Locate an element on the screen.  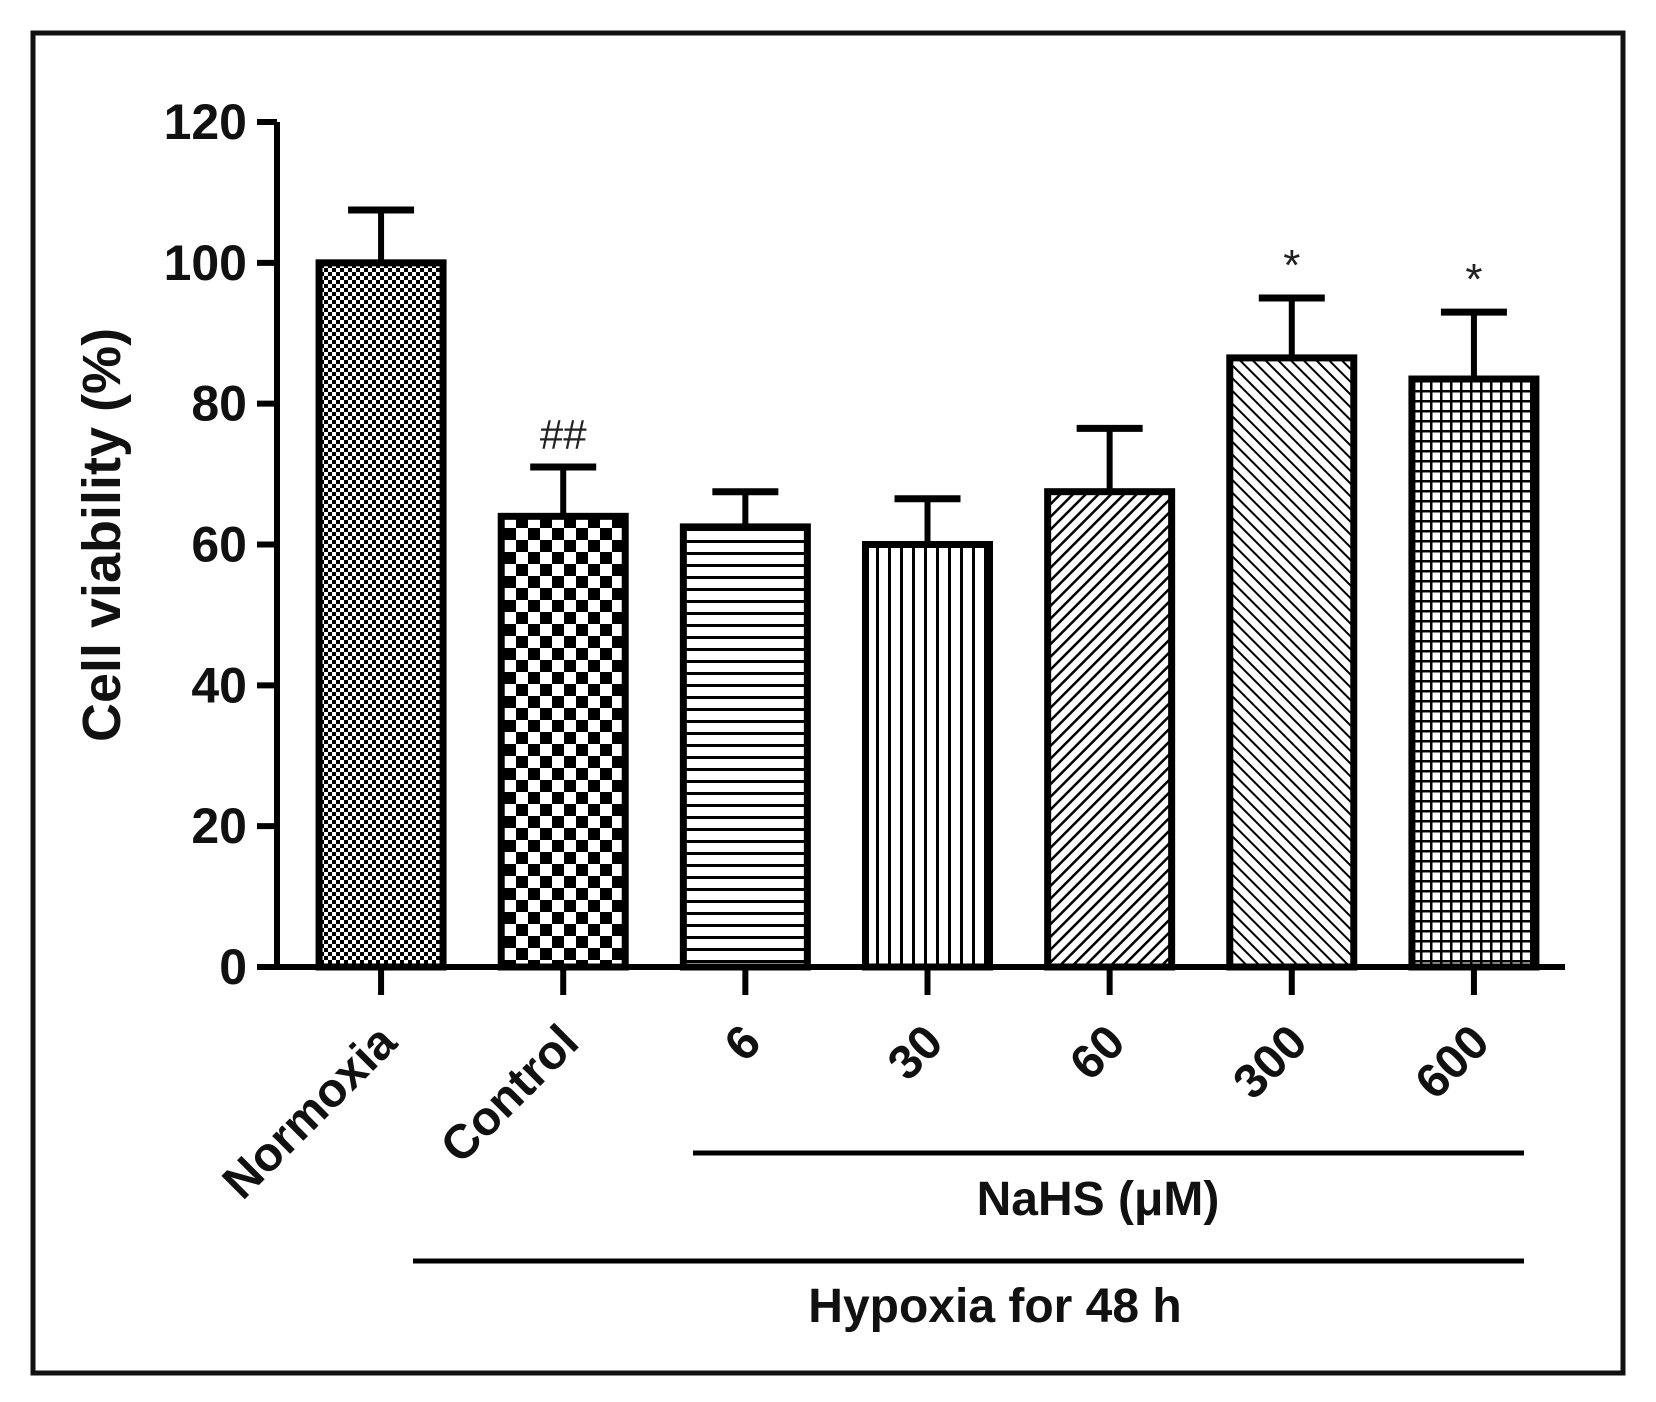
y-tick-label: 20 is located at coordinates (219, 826).